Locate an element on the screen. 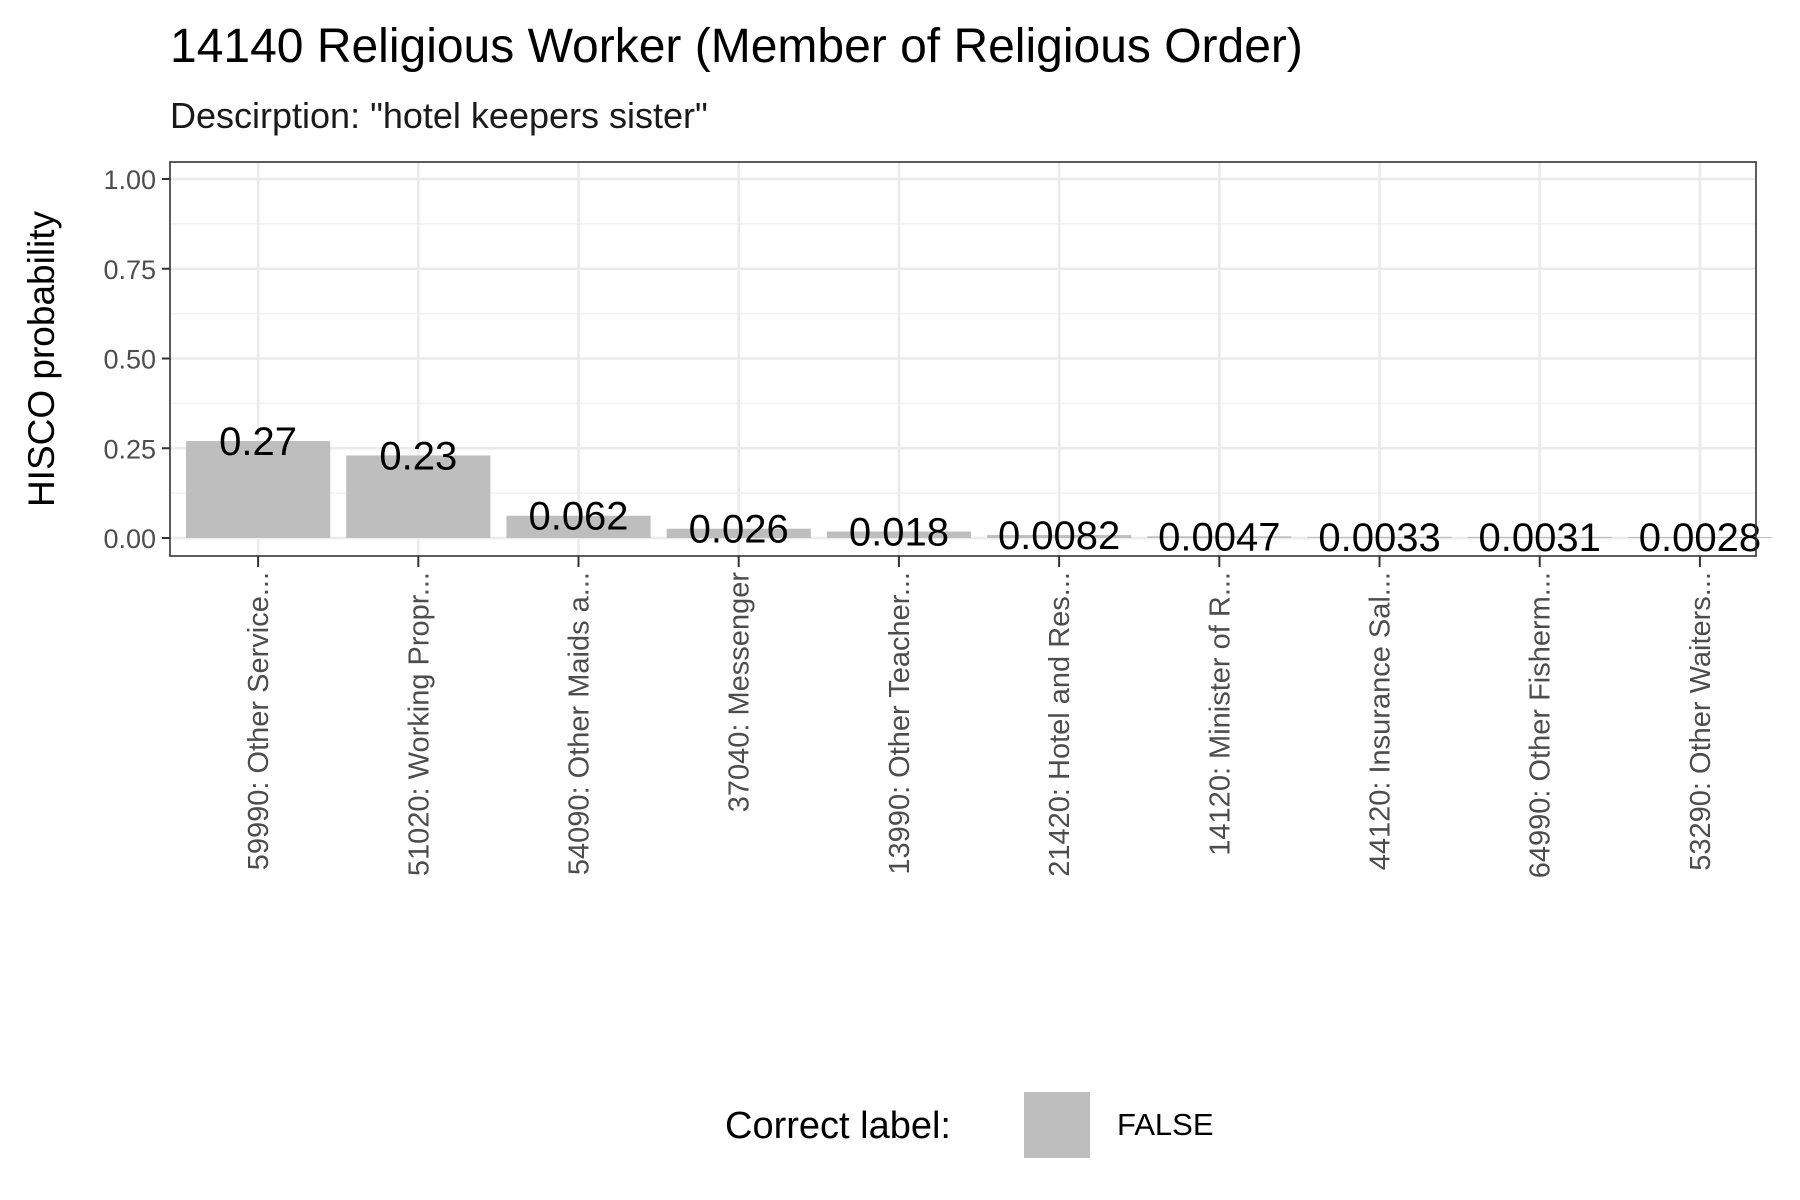 Image resolution: width=1800 pixels, height=1200 pixels. data-label: 0.27 is located at coordinates (258, 442).